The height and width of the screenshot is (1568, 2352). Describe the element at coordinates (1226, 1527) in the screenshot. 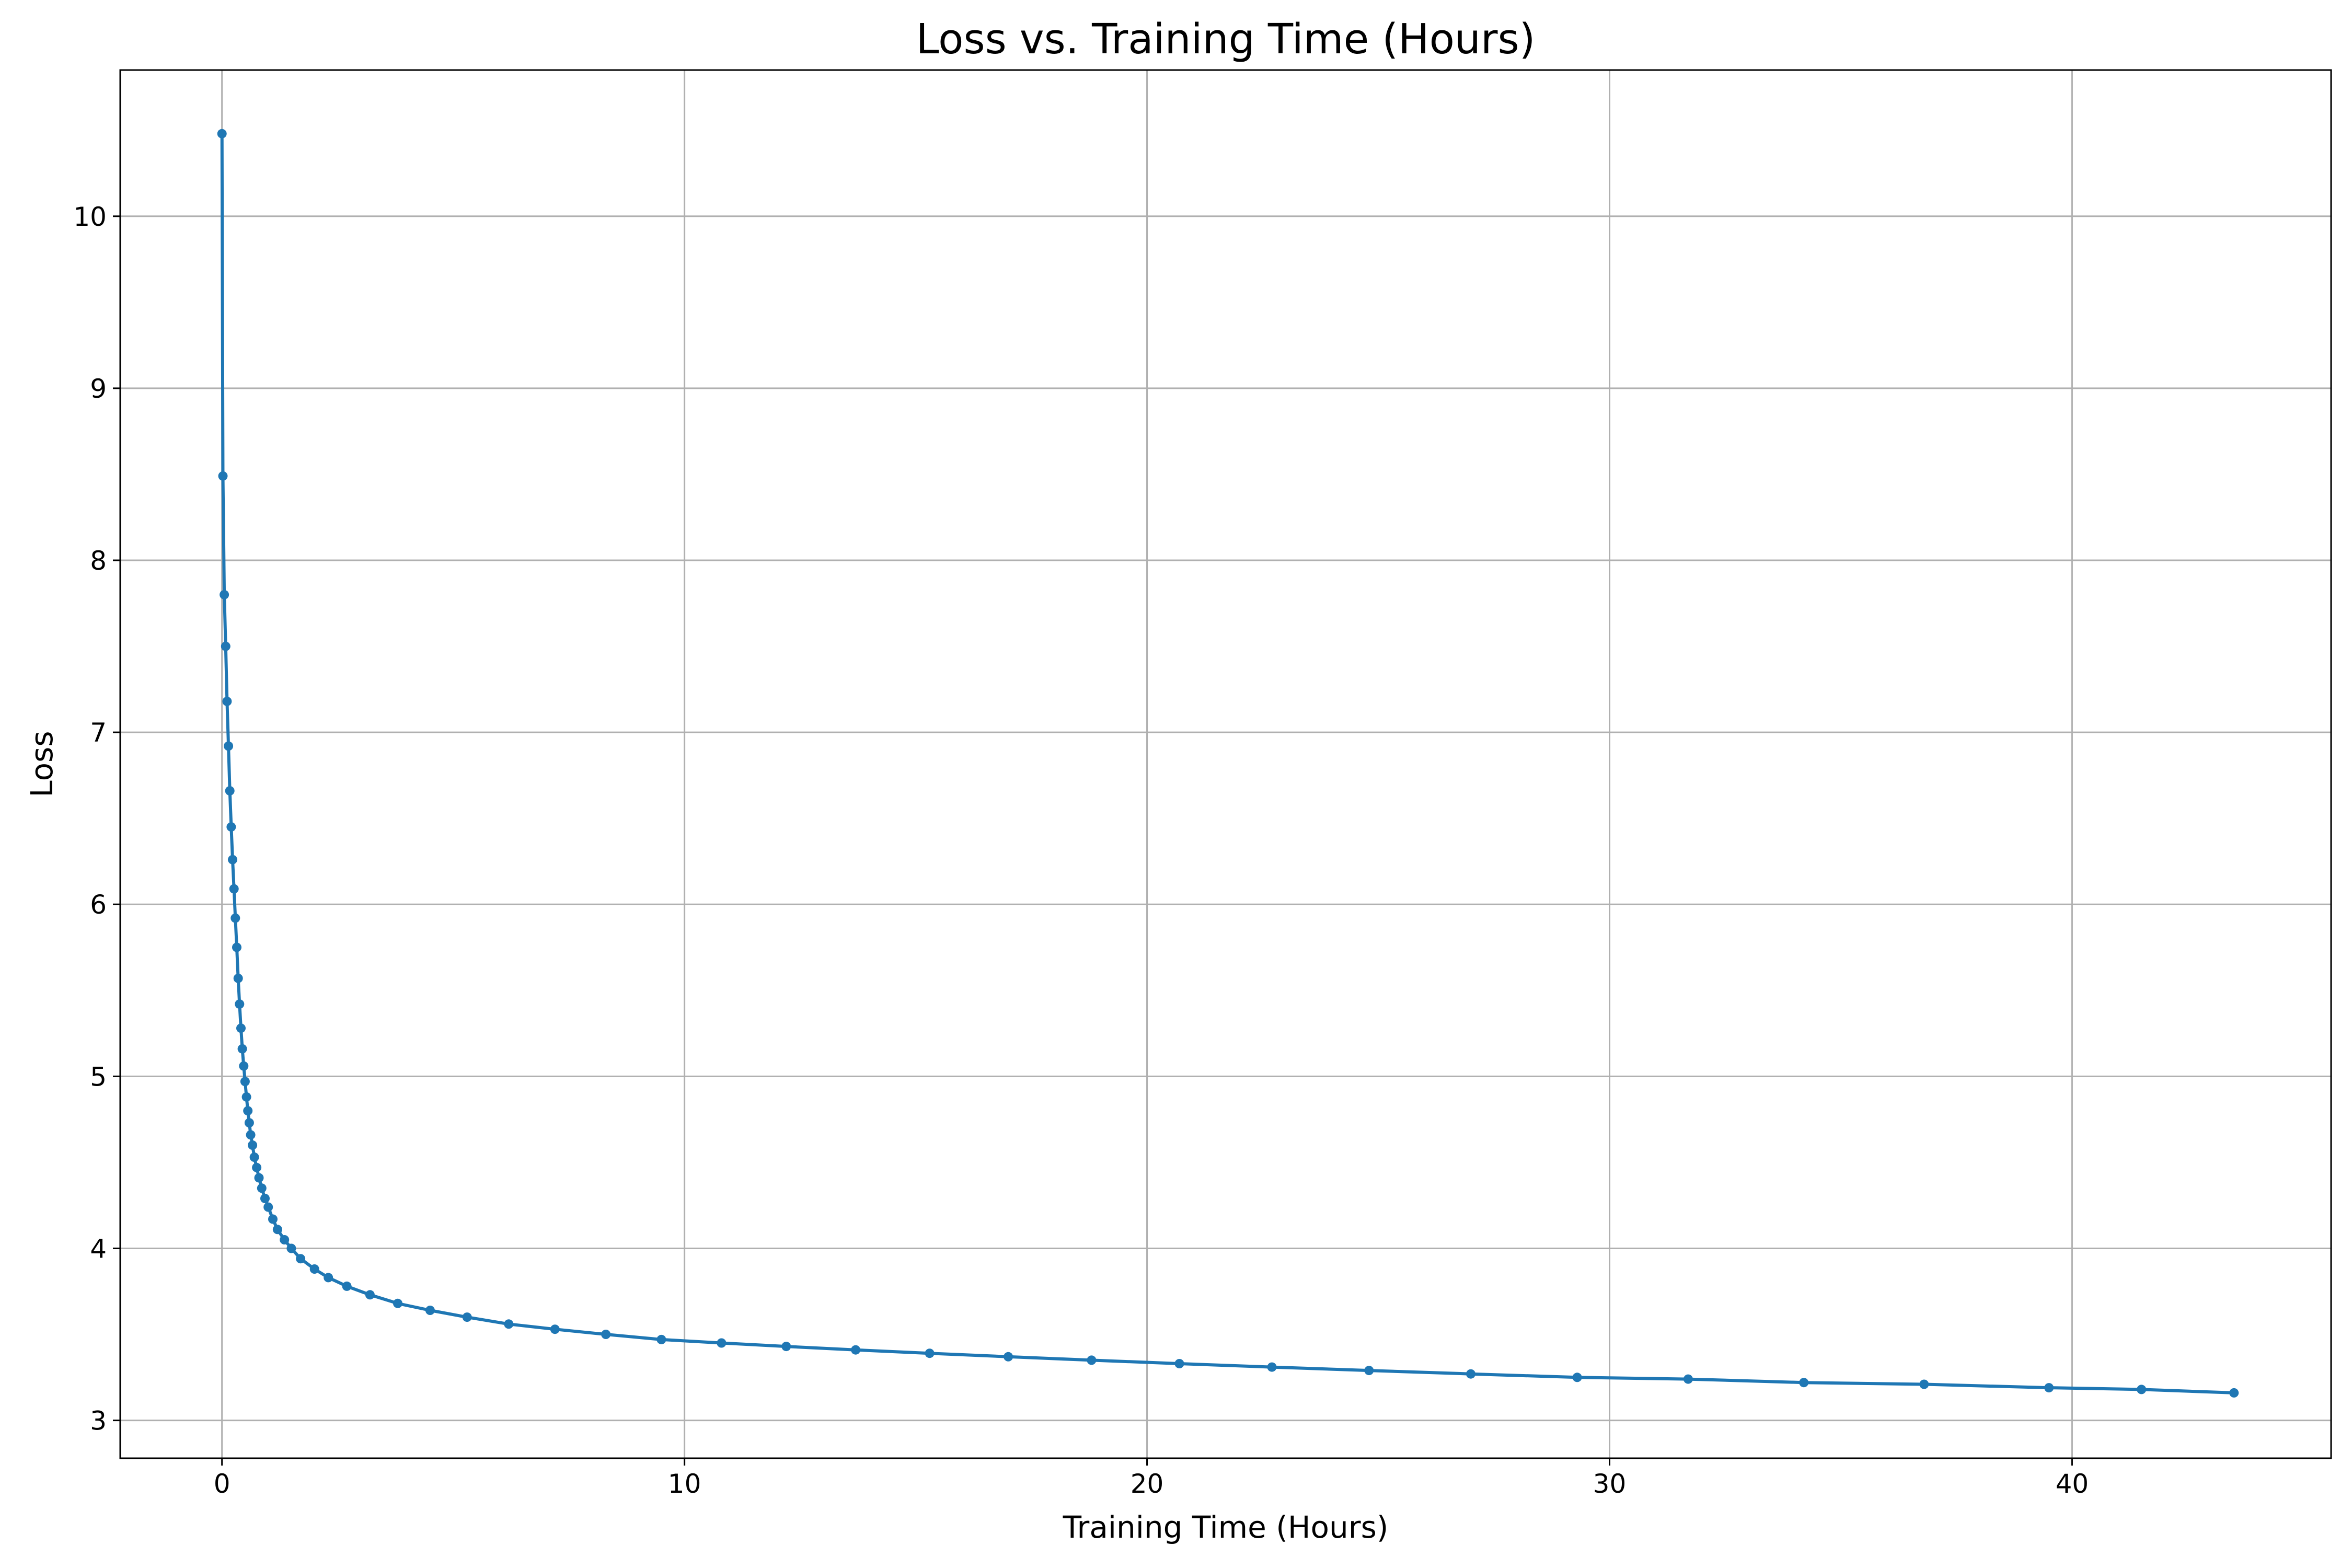

I see `x-axis-label: Training Time (Hours)` at that location.